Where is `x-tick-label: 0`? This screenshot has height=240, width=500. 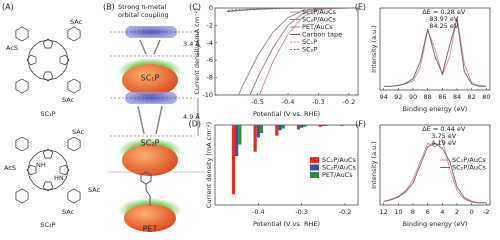 x-tick-label: 0 is located at coordinates (472, 212).